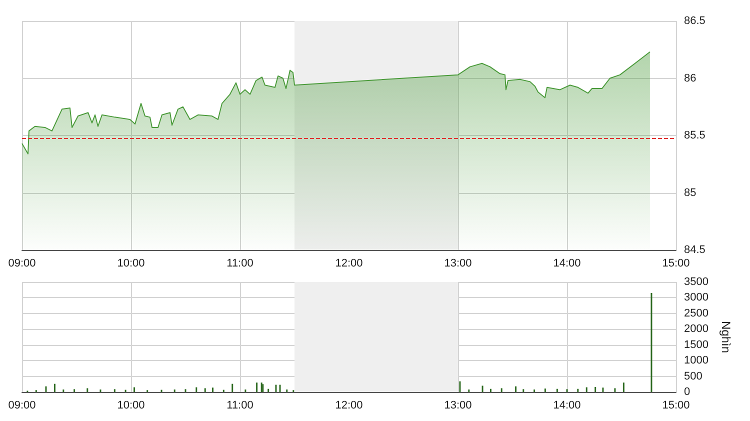 The height and width of the screenshot is (421, 750). Describe the element at coordinates (696, 344) in the screenshot. I see `y-tick-label: 1500` at that location.